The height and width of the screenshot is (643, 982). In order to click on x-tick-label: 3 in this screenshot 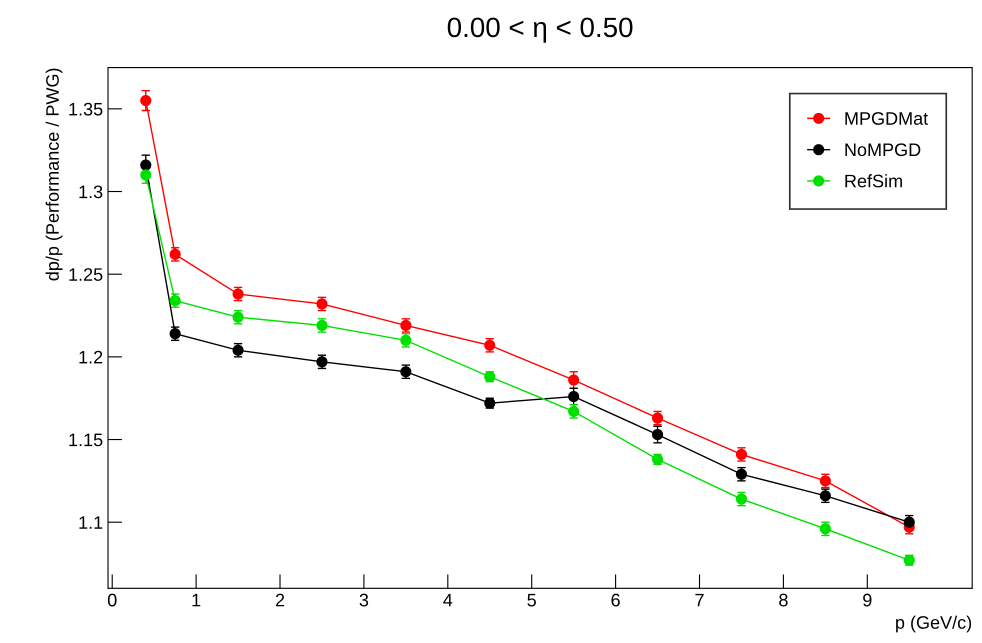, I will do `click(364, 600)`.